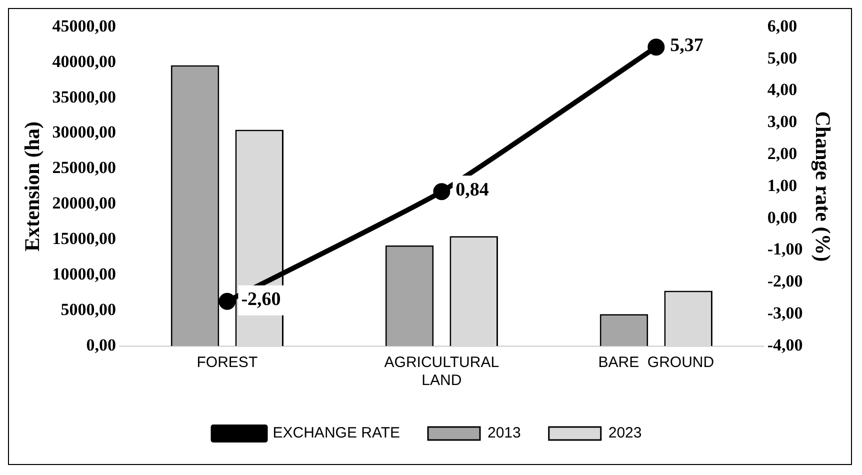  What do you see at coordinates (782, 26) in the screenshot?
I see `y2-tick-label: 6,00` at bounding box center [782, 26].